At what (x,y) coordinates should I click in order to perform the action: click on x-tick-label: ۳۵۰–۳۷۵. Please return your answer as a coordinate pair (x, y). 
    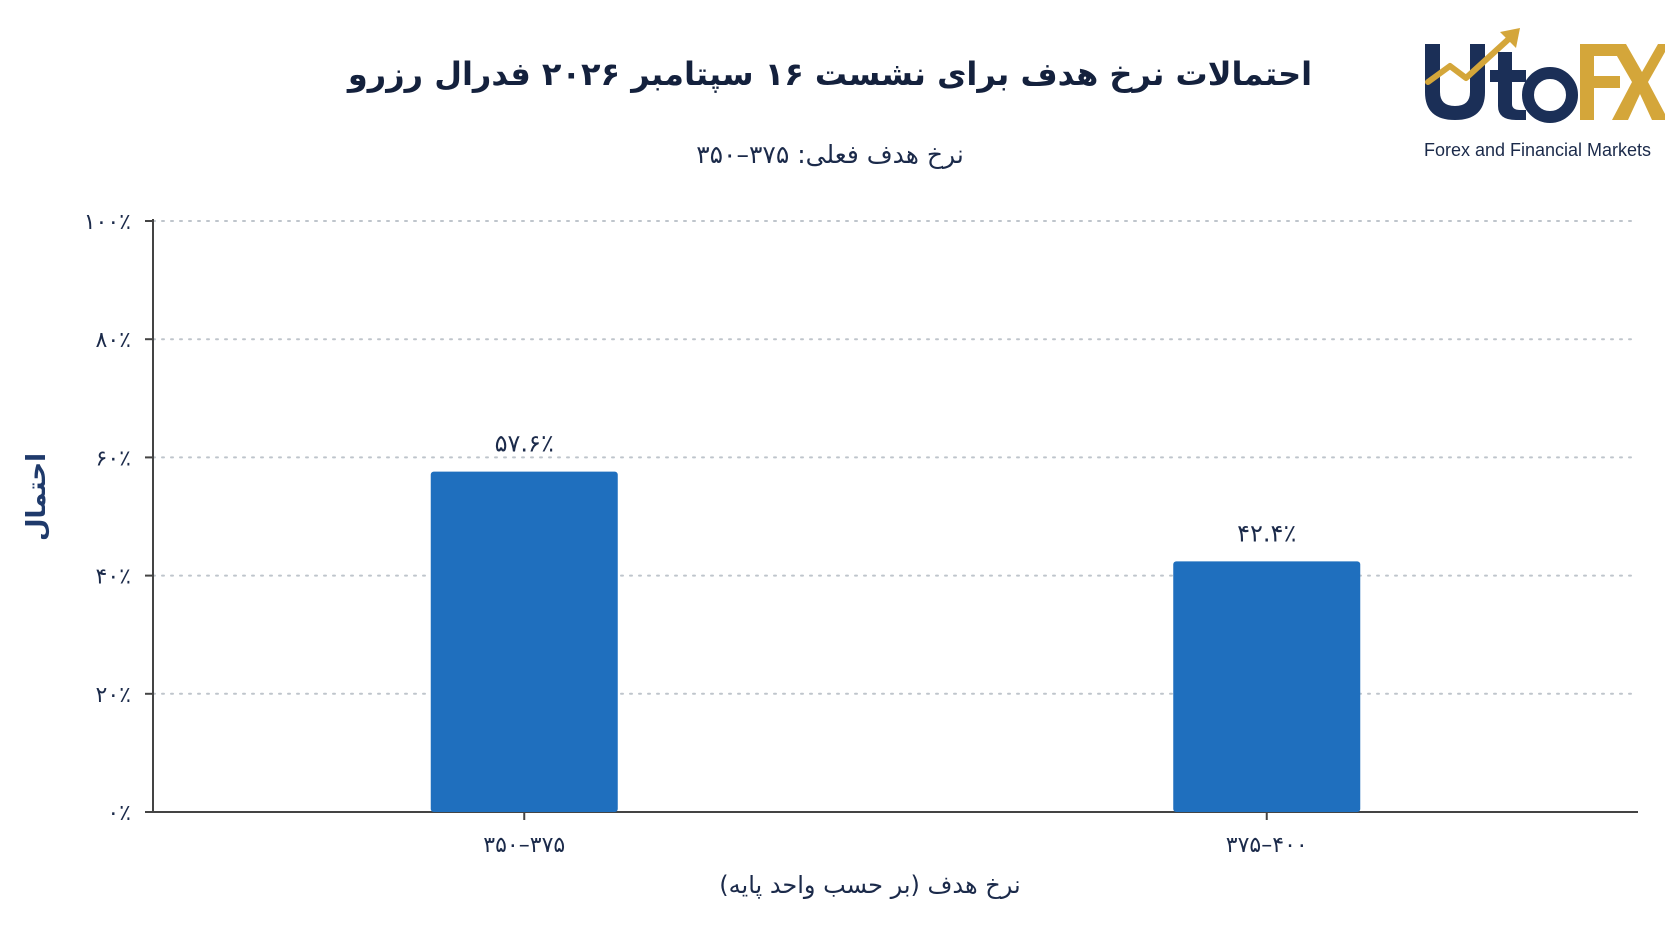
    Looking at the image, I should click on (524, 845).